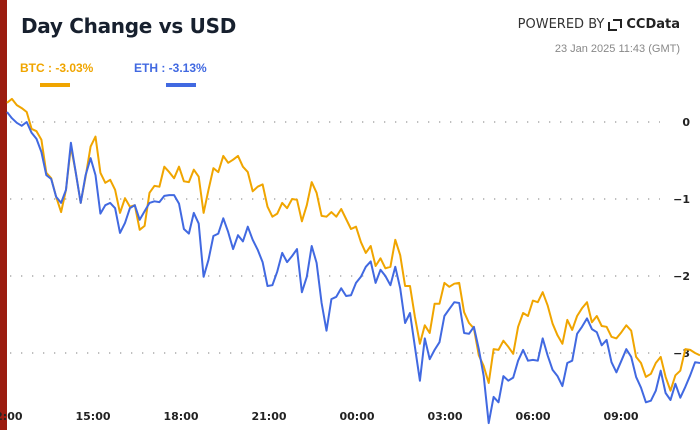  Describe the element at coordinates (561, 24) in the screenshot. I see `powered-by-label: POWERED BY` at that location.